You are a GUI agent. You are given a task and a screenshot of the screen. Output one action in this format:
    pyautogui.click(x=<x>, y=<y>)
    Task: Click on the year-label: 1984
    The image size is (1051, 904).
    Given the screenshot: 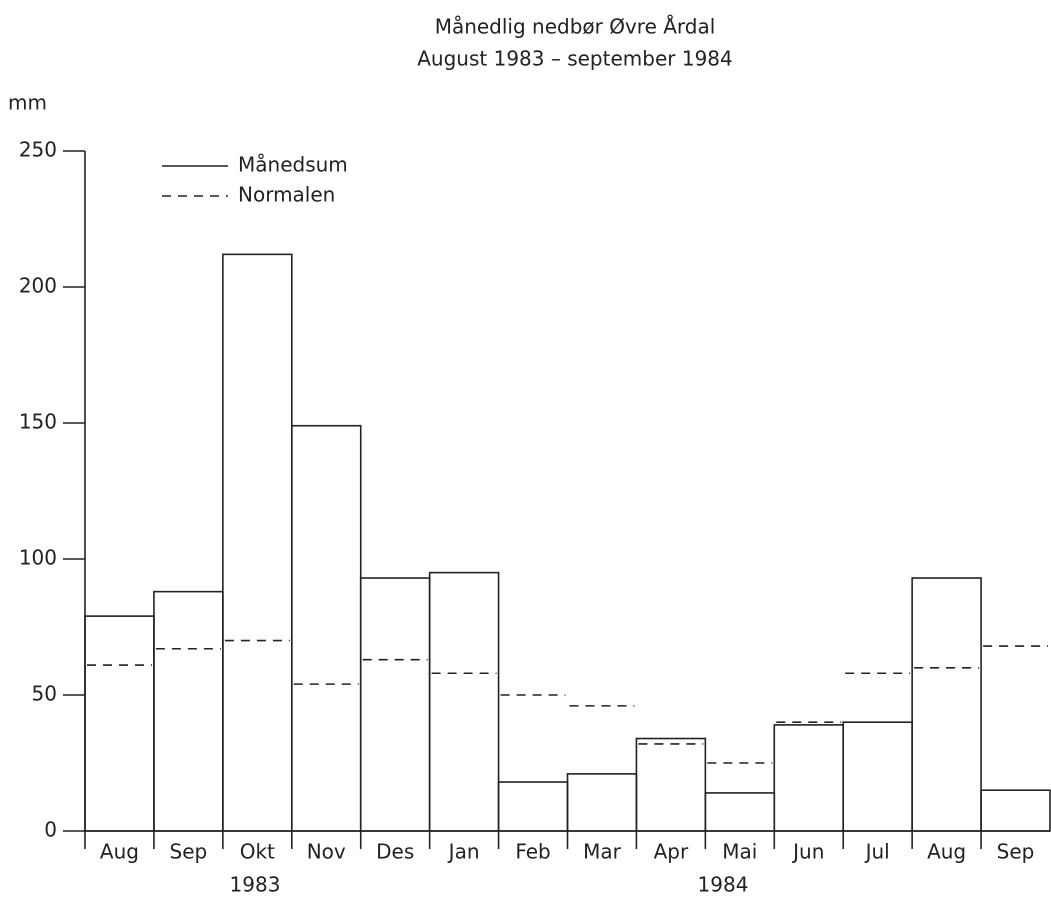 What is the action you would take?
    pyautogui.click(x=723, y=885)
    